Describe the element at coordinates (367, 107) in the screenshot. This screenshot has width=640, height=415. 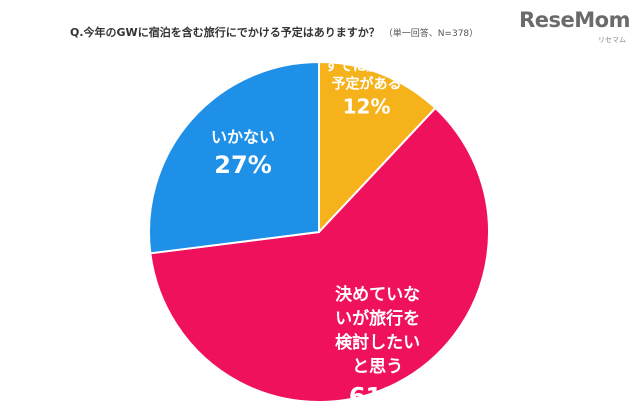
I see `slice-value-label: 12%` at that location.